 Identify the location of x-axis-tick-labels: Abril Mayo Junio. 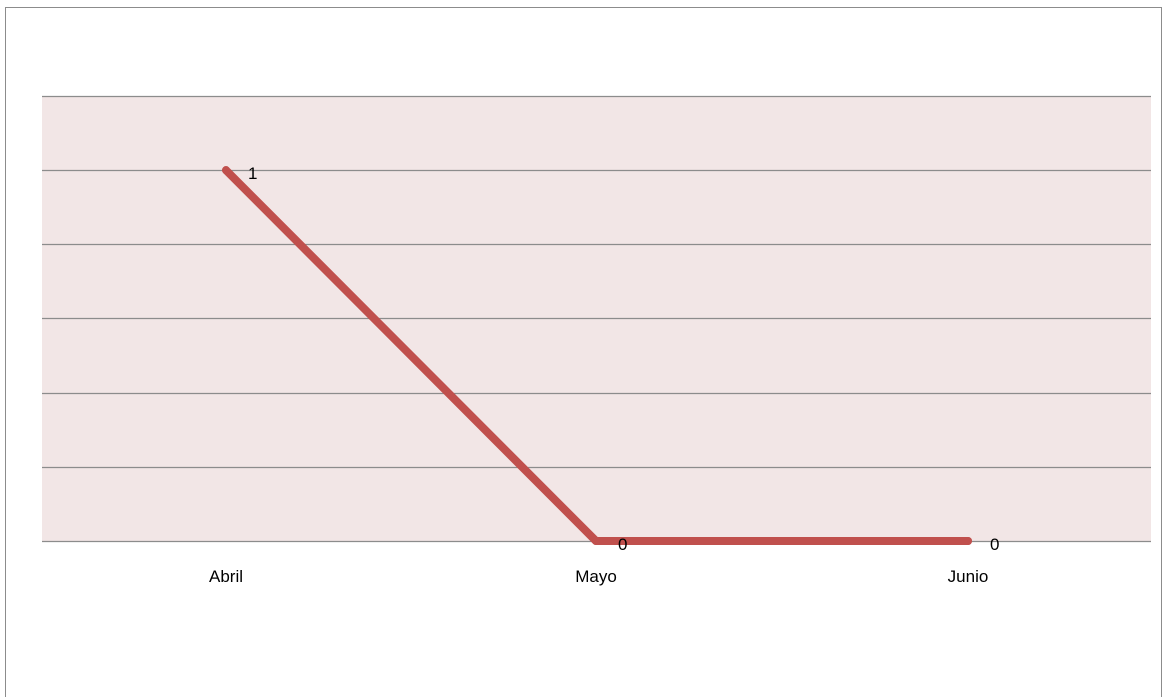
(598, 576).